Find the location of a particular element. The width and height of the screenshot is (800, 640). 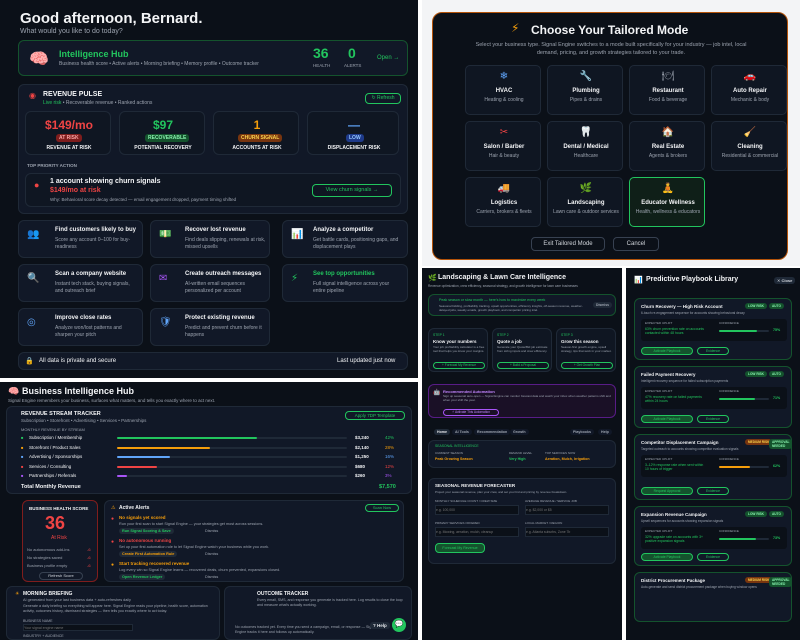

close-button: ✕ Close is located at coordinates (785, 280).